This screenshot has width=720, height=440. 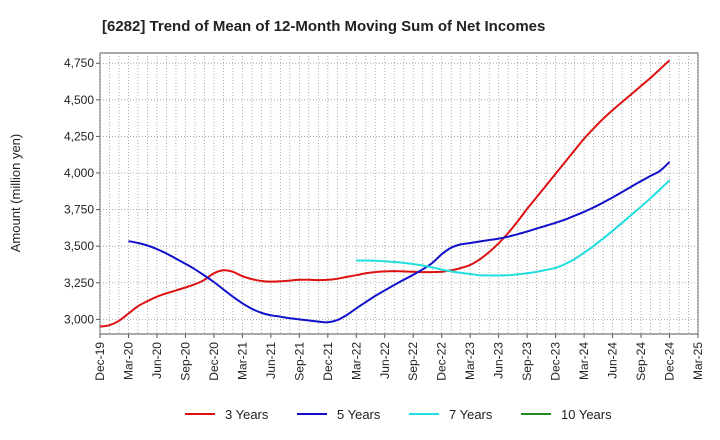 What do you see at coordinates (247, 414) in the screenshot?
I see `legend-label: 3 Years` at bounding box center [247, 414].